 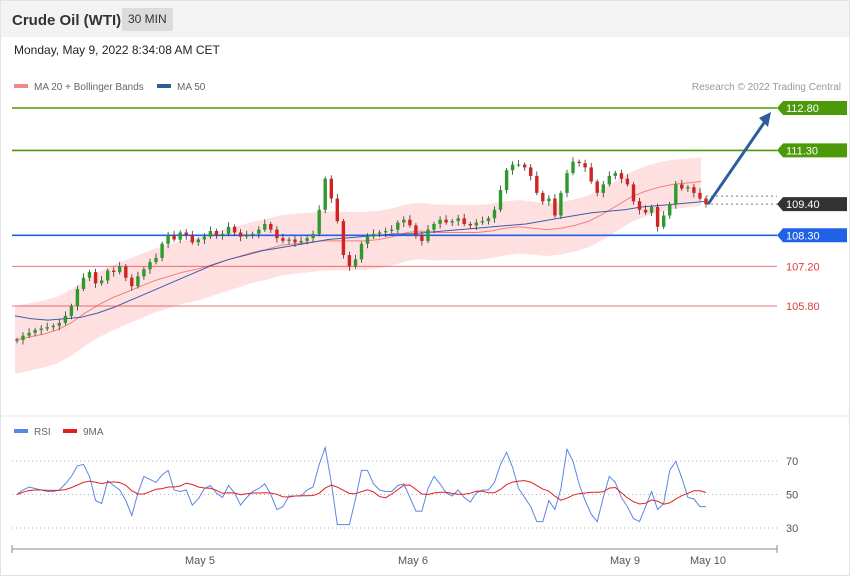 What do you see at coordinates (803, 307) in the screenshot?
I see `level-label-105.80: 105.80` at bounding box center [803, 307].